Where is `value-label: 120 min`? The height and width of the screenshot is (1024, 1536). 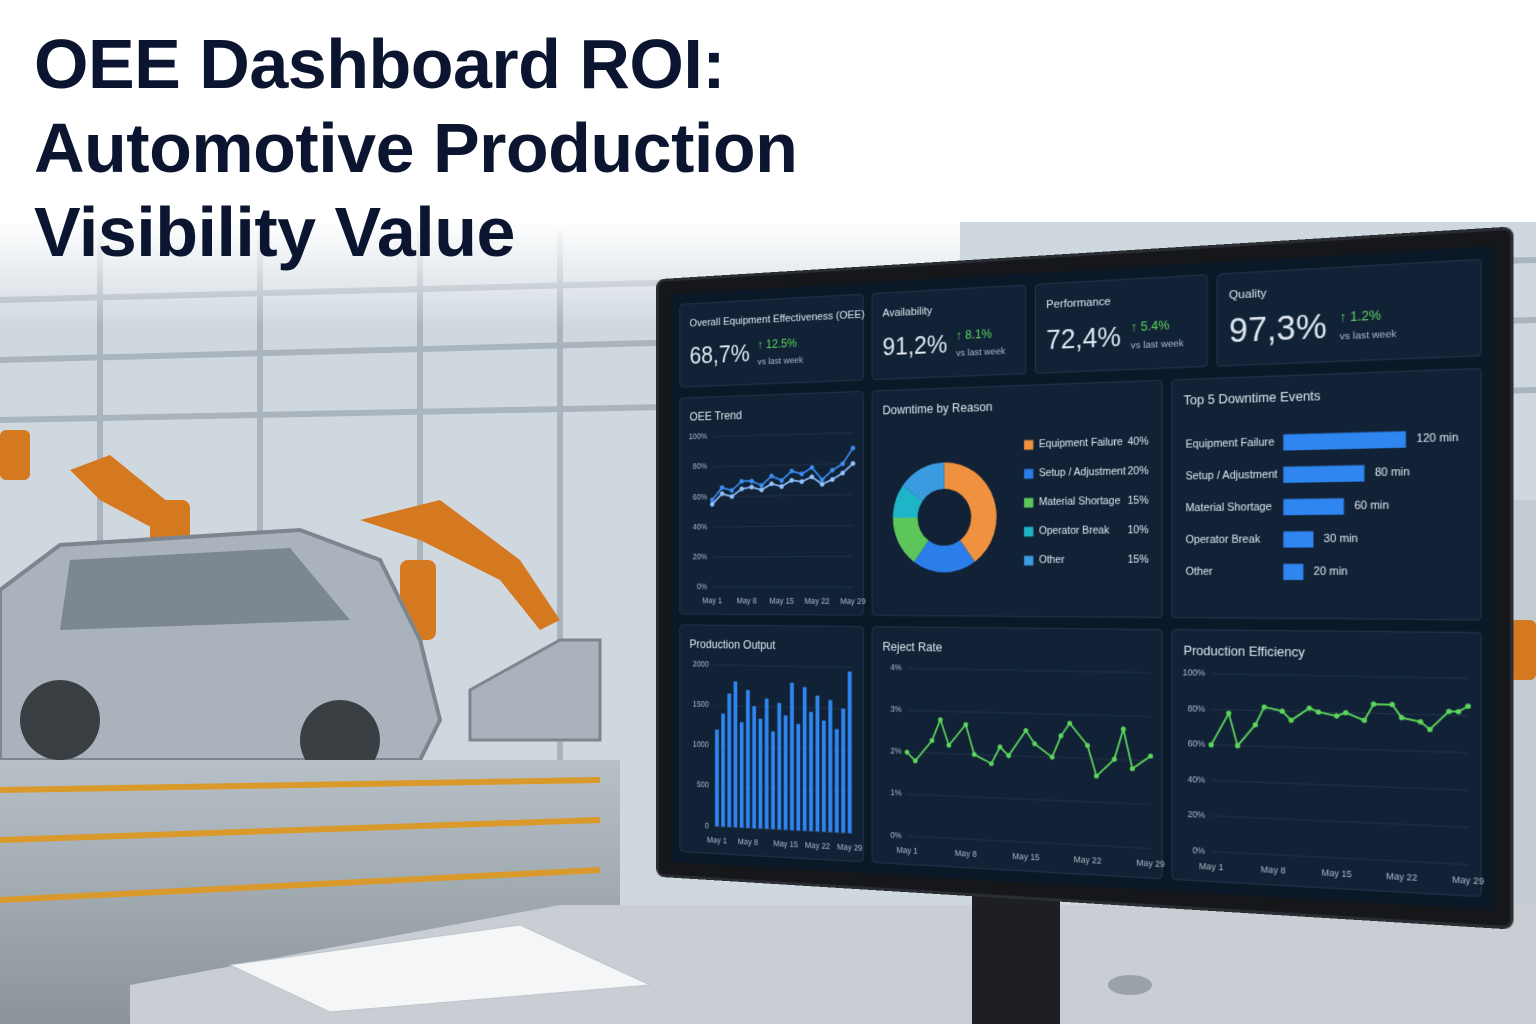 value-label: 120 min is located at coordinates (1437, 439).